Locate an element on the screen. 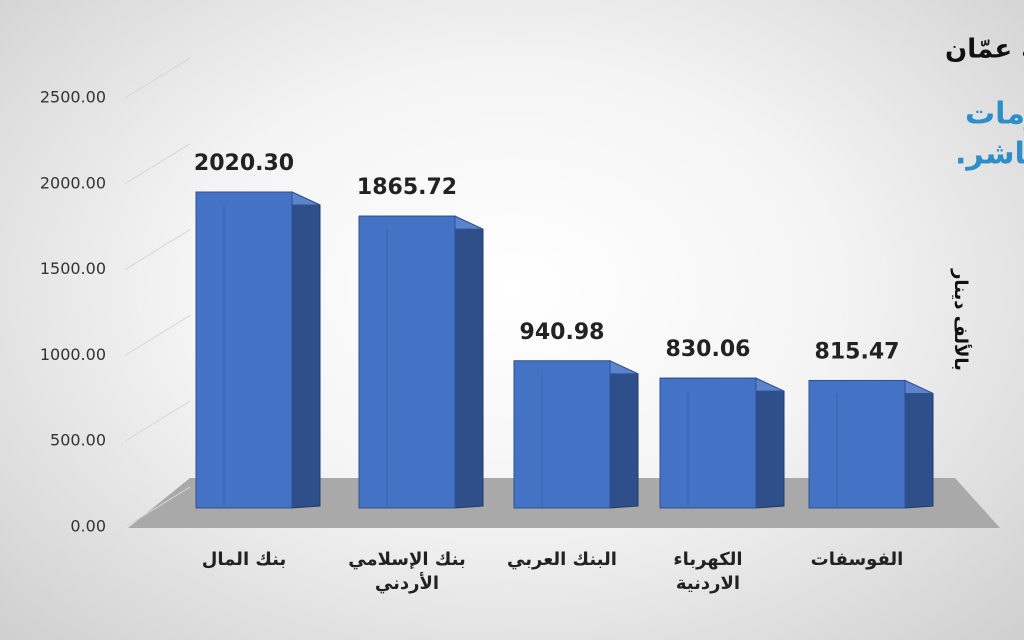 The width and height of the screenshot is (1024, 640). value-label: 830.06 is located at coordinates (708, 349).